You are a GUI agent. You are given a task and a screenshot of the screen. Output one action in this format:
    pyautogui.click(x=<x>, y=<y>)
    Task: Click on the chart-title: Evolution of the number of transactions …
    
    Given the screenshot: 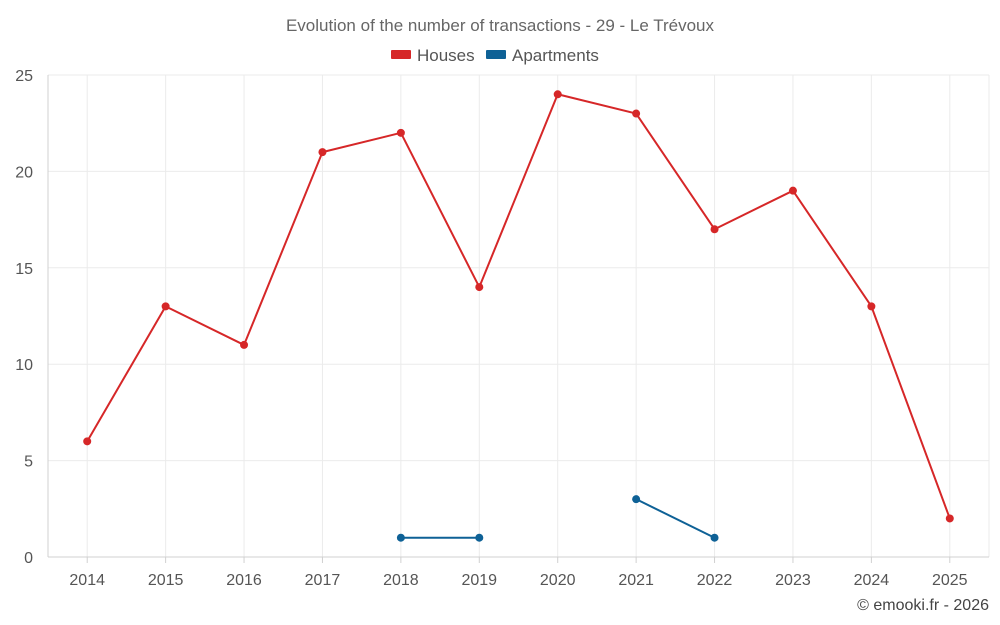 What is the action you would take?
    pyautogui.click(x=500, y=25)
    